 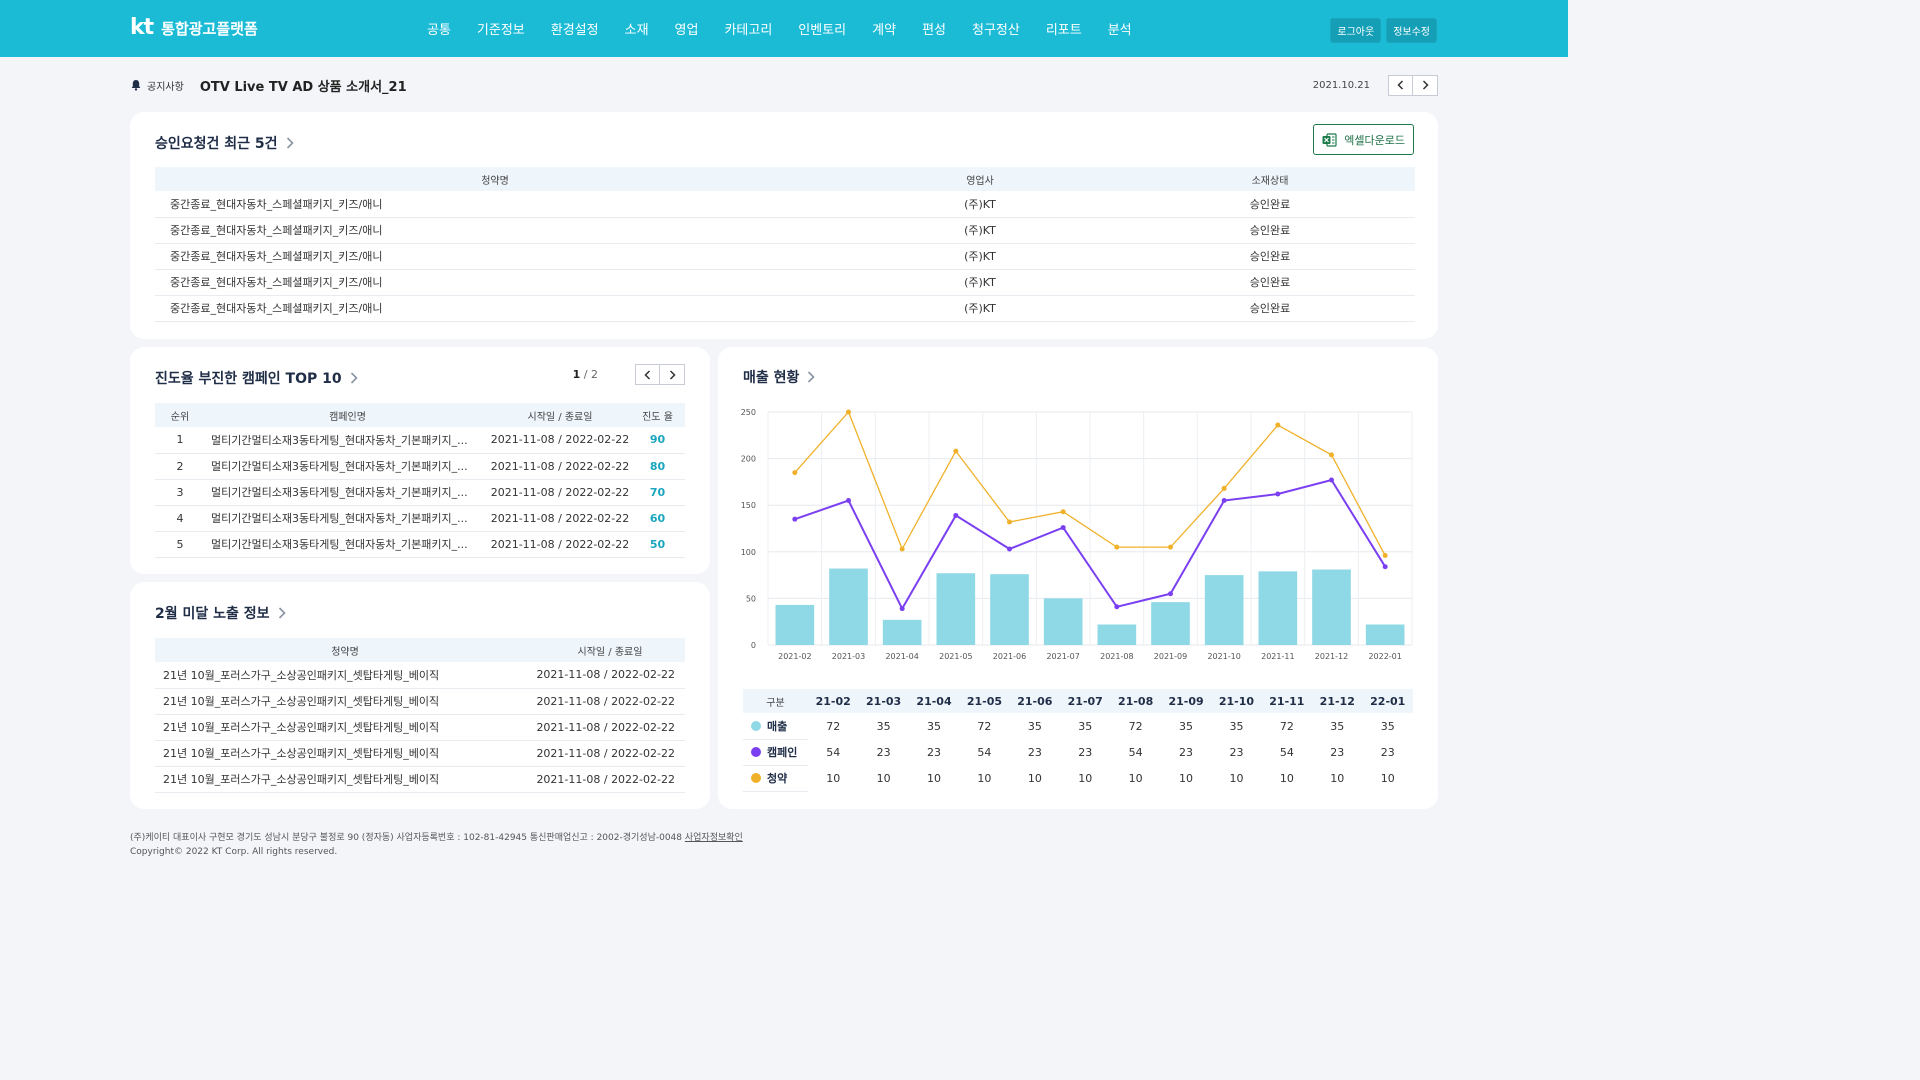 What do you see at coordinates (748, 505) in the screenshot?
I see `y-tick-label: 150` at bounding box center [748, 505].